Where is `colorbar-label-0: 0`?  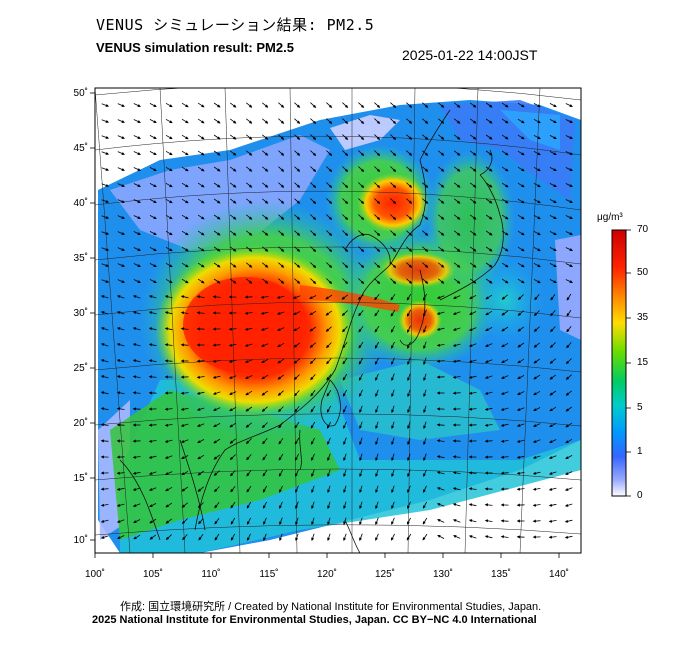 colorbar-label-0: 0 is located at coordinates (640, 495).